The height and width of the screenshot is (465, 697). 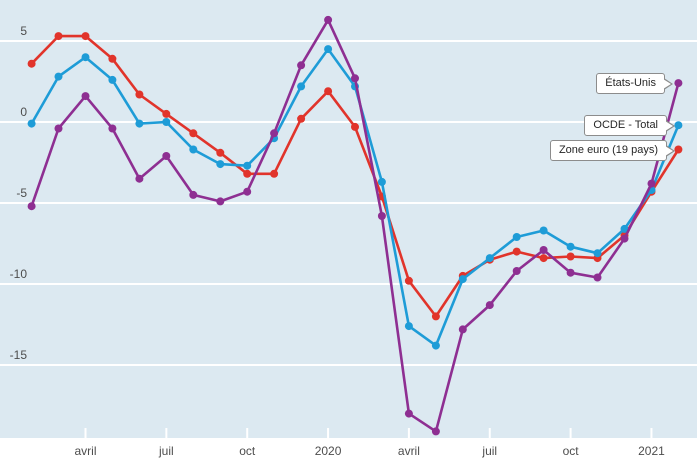 What do you see at coordinates (651, 451) in the screenshot?
I see `x-axis-tick-label: 2021` at bounding box center [651, 451].